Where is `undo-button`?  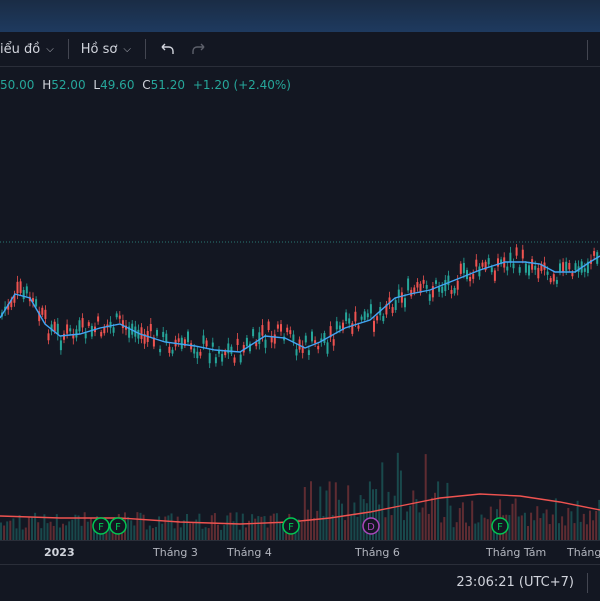 undo-button is located at coordinates (167, 49).